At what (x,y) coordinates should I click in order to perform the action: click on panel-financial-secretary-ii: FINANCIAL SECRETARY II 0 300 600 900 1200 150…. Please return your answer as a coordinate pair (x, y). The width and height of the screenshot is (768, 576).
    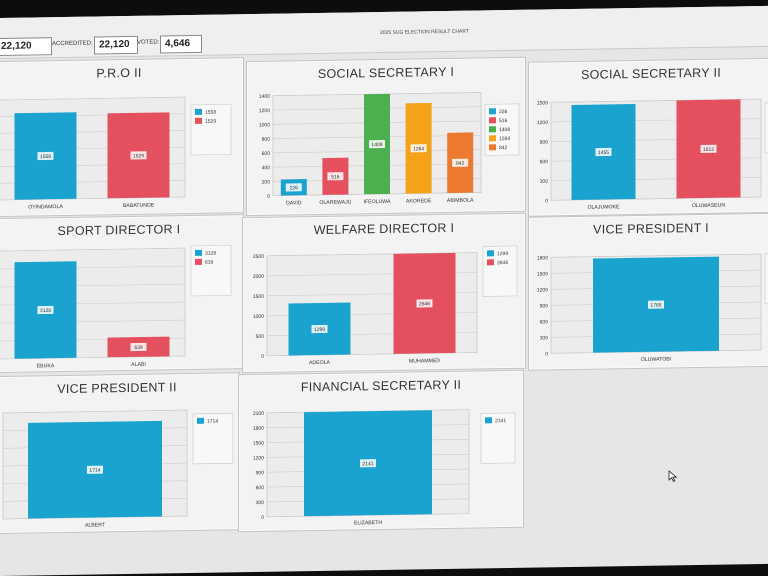
    Looking at the image, I should click on (381, 451).